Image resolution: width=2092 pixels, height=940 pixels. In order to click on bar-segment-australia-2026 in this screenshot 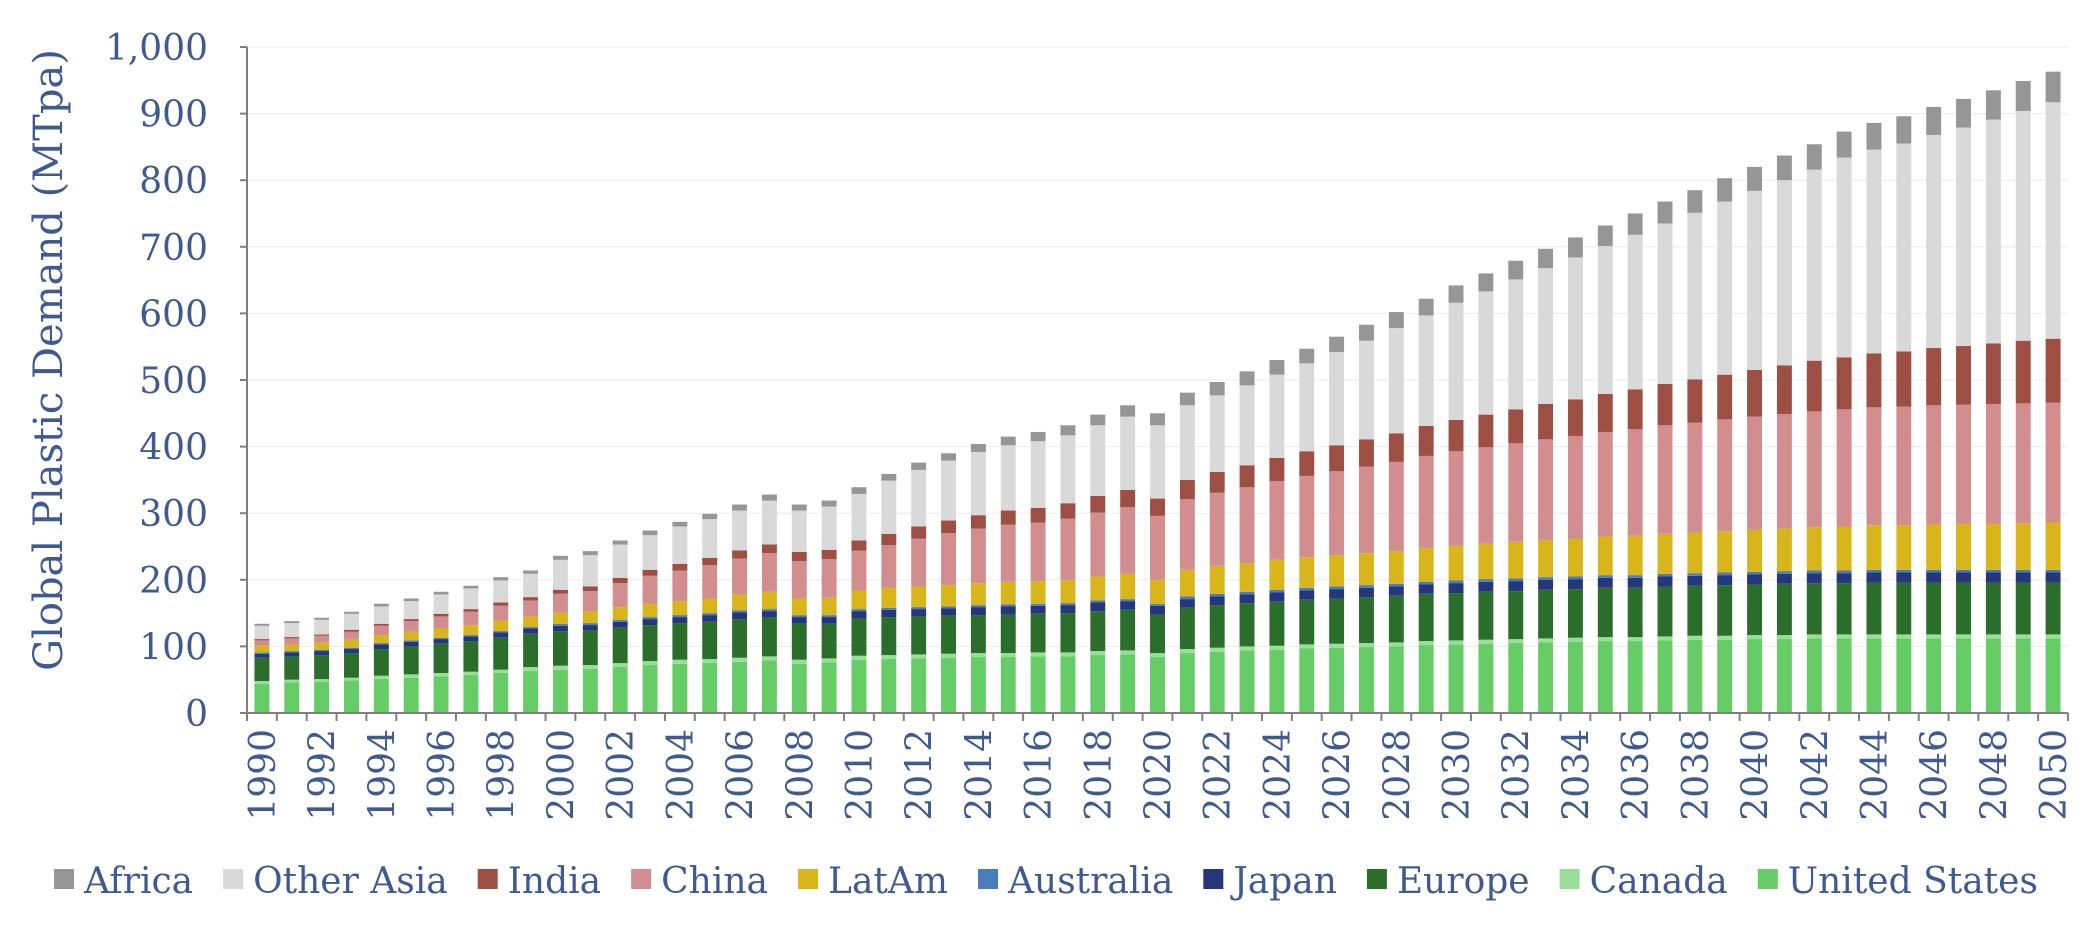, I will do `click(1337, 588)`.